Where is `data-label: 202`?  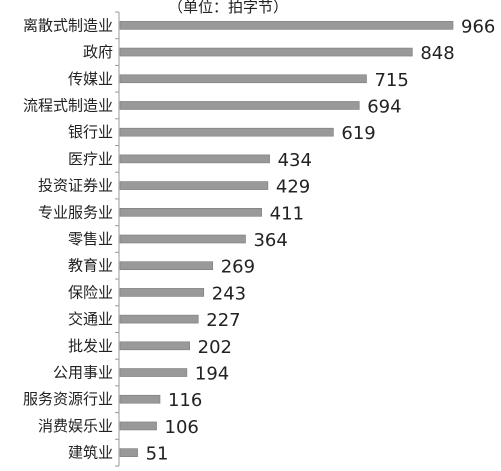
data-label: 202 is located at coordinates (215, 347).